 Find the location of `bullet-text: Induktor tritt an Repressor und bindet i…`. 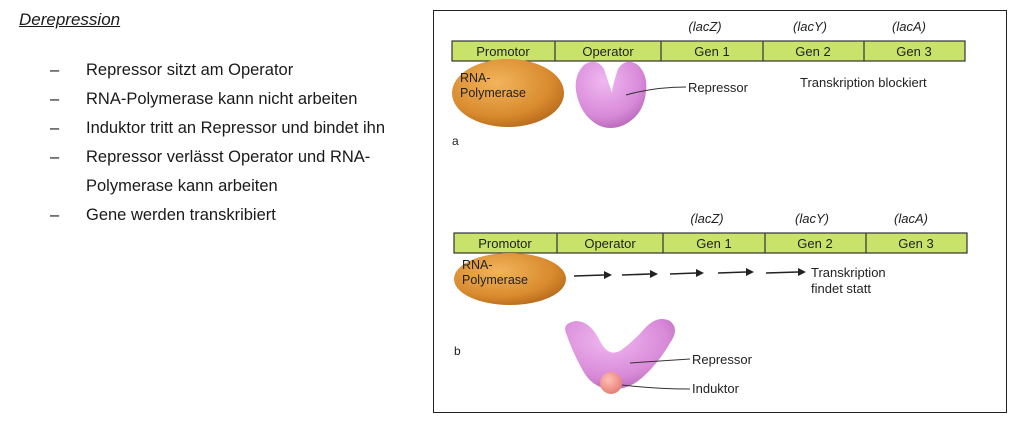

bullet-text: Induktor tritt an Repressor und bindet i… is located at coordinates (236, 128).